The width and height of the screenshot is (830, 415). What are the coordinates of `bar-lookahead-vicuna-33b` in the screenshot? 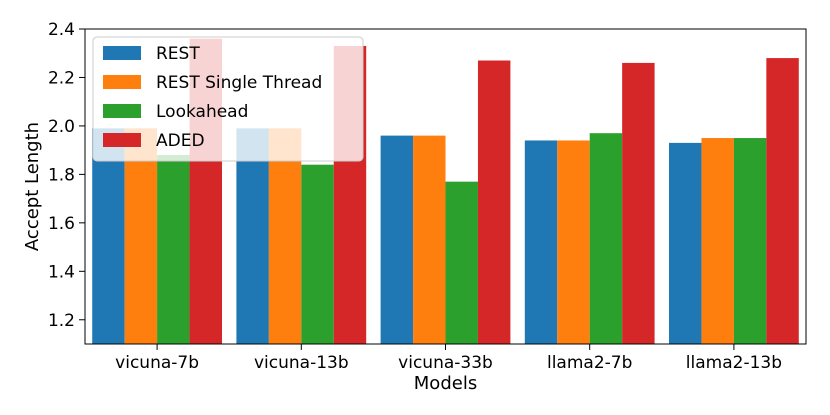 It's located at (461, 262).